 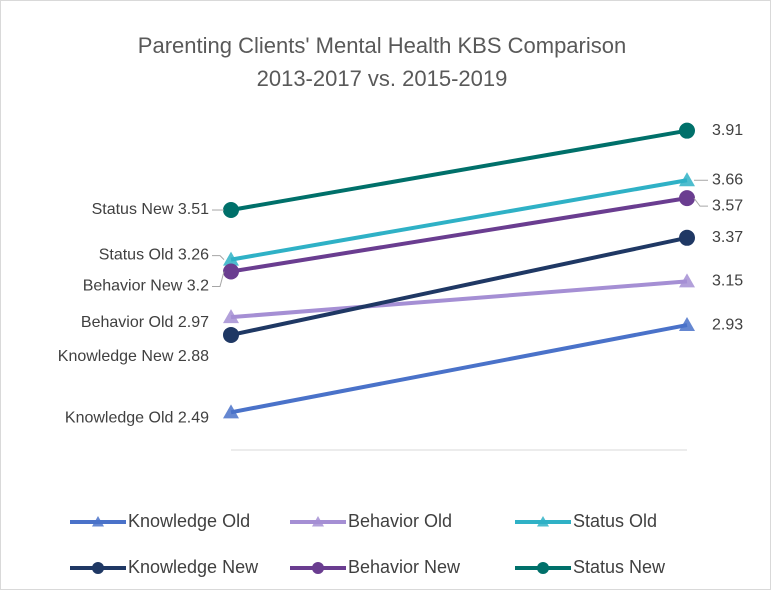 What do you see at coordinates (400, 521) in the screenshot?
I see `legend-label: Behavior Old` at bounding box center [400, 521].